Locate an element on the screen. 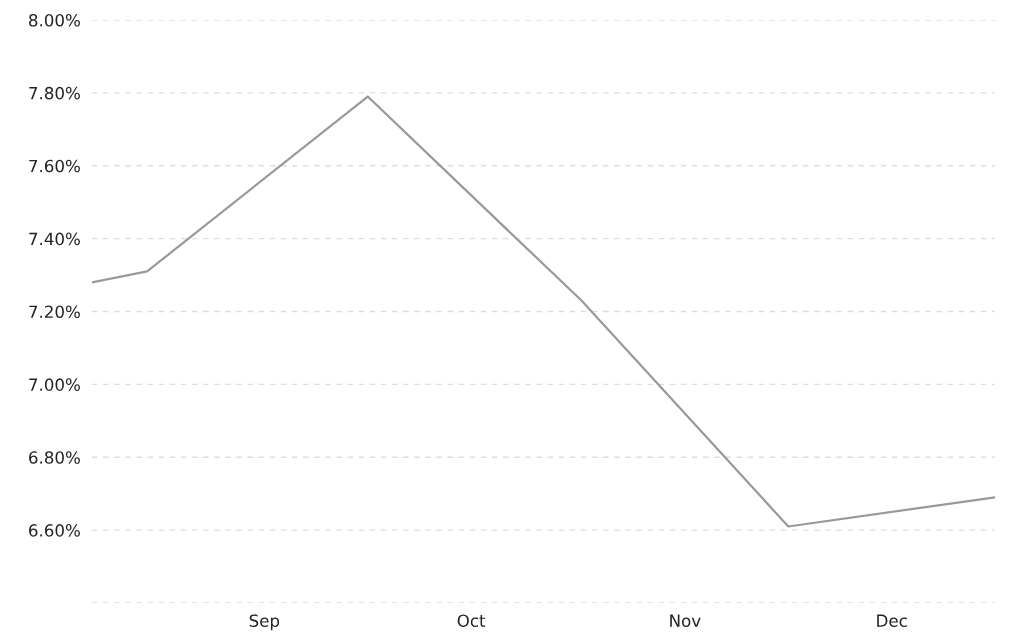  x-tick-label: Nov is located at coordinates (685, 621).